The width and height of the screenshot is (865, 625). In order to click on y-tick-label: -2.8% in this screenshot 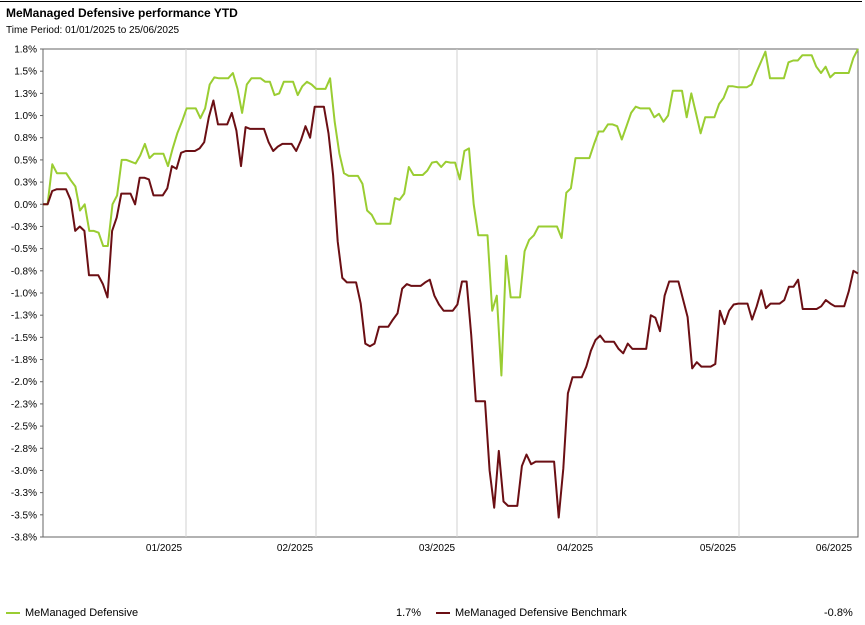, I will do `click(24, 449)`.